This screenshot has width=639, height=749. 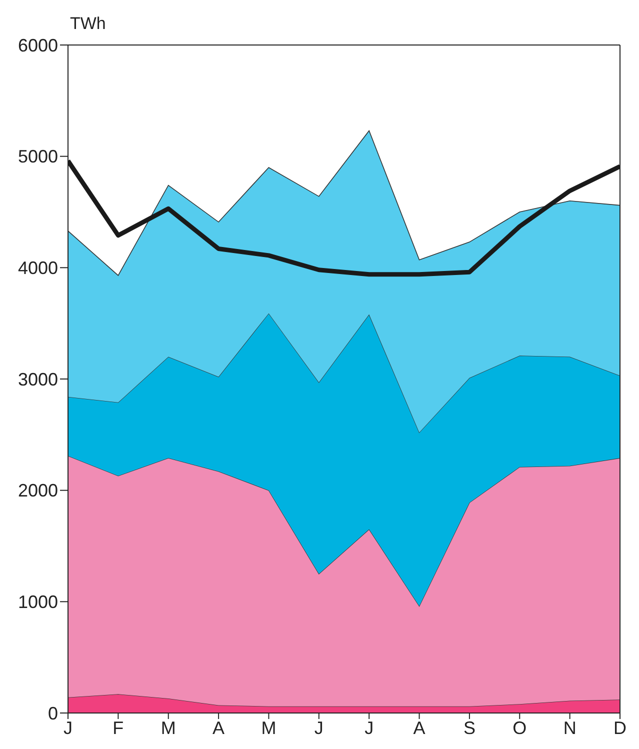 I want to click on x-tick-label: D, so click(x=620, y=728).